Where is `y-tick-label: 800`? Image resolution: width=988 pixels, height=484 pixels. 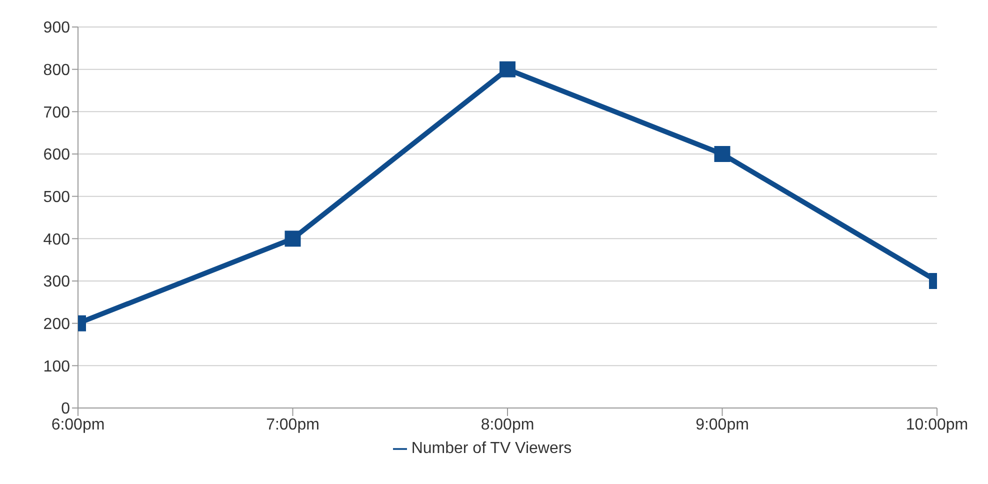 y-tick-label: 800 is located at coordinates (56, 71).